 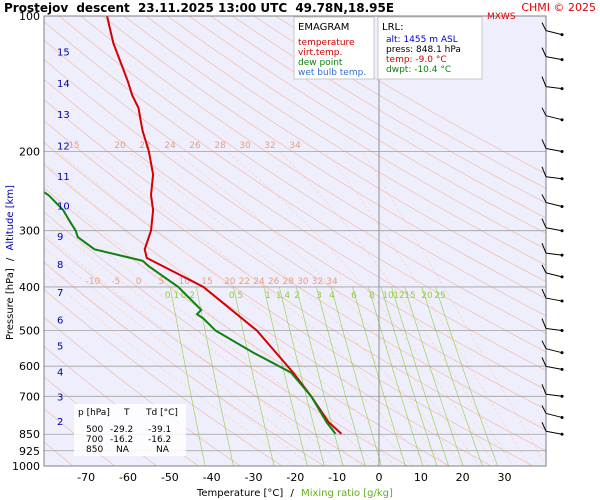 I want to click on mixing-ratio-label: 3, so click(x=319, y=296).